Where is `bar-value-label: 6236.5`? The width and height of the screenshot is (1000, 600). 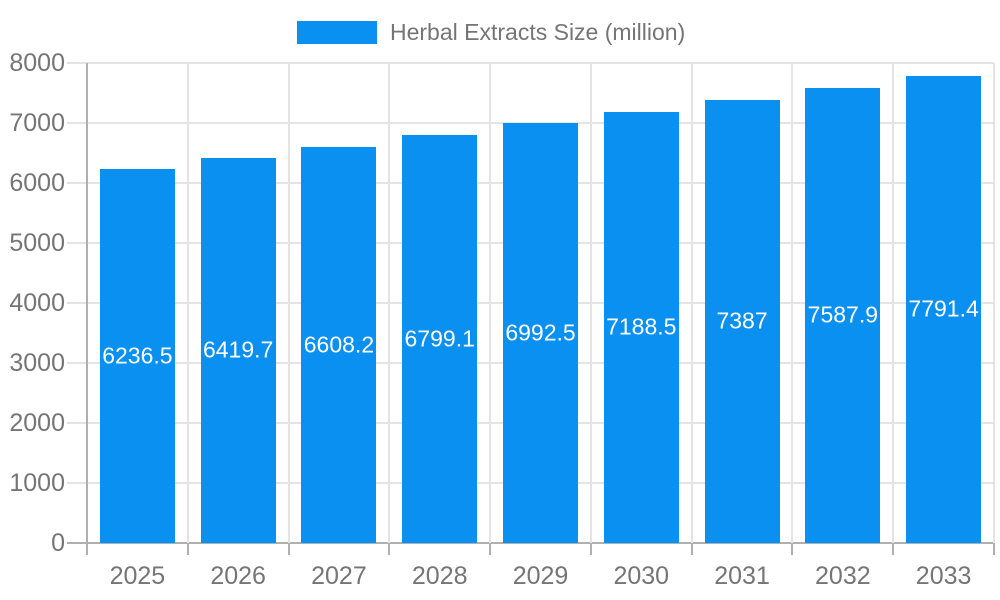 bar-value-label: 6236.5 is located at coordinates (137, 355).